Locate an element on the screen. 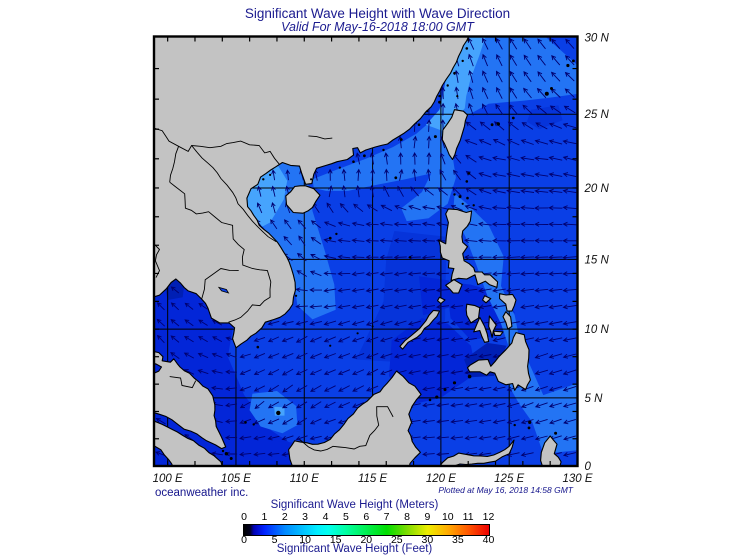 The height and width of the screenshot is (560, 755). band-east-philippines-l1 is located at coordinates (515, 323).